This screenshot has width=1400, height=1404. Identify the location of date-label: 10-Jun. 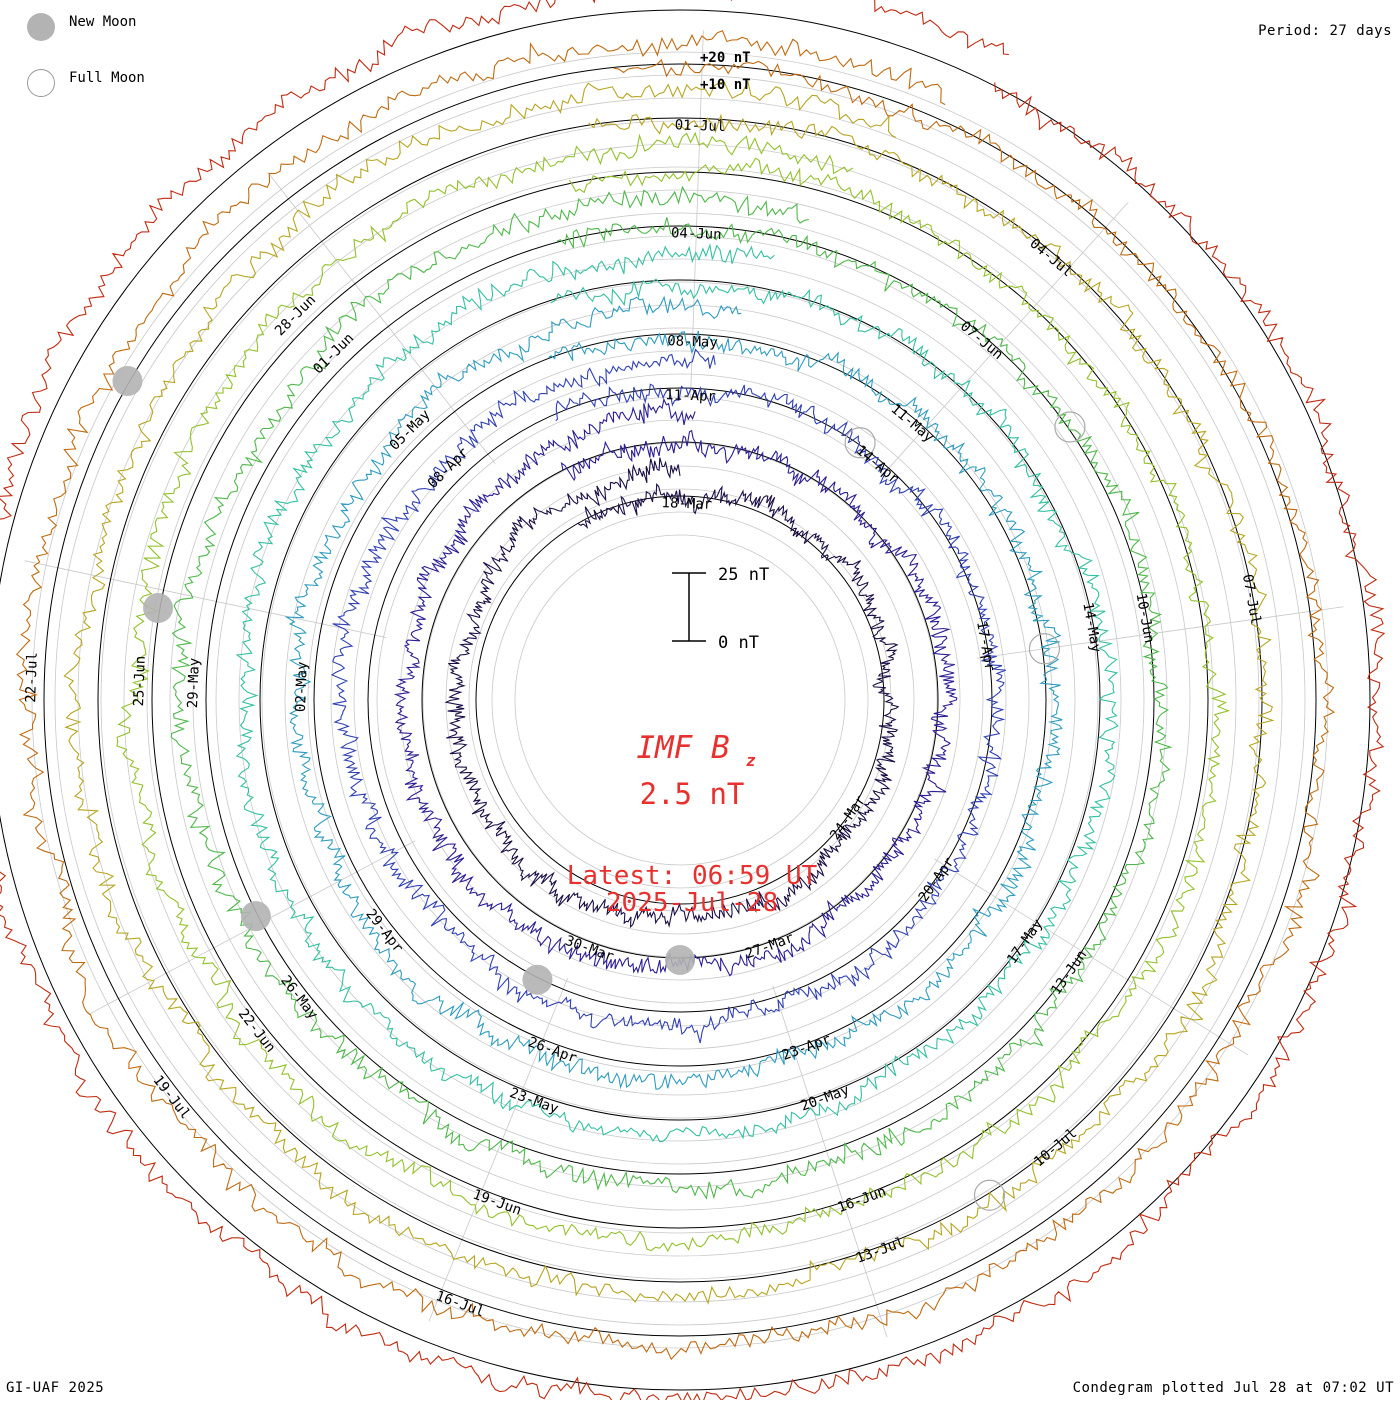
(1144, 618).